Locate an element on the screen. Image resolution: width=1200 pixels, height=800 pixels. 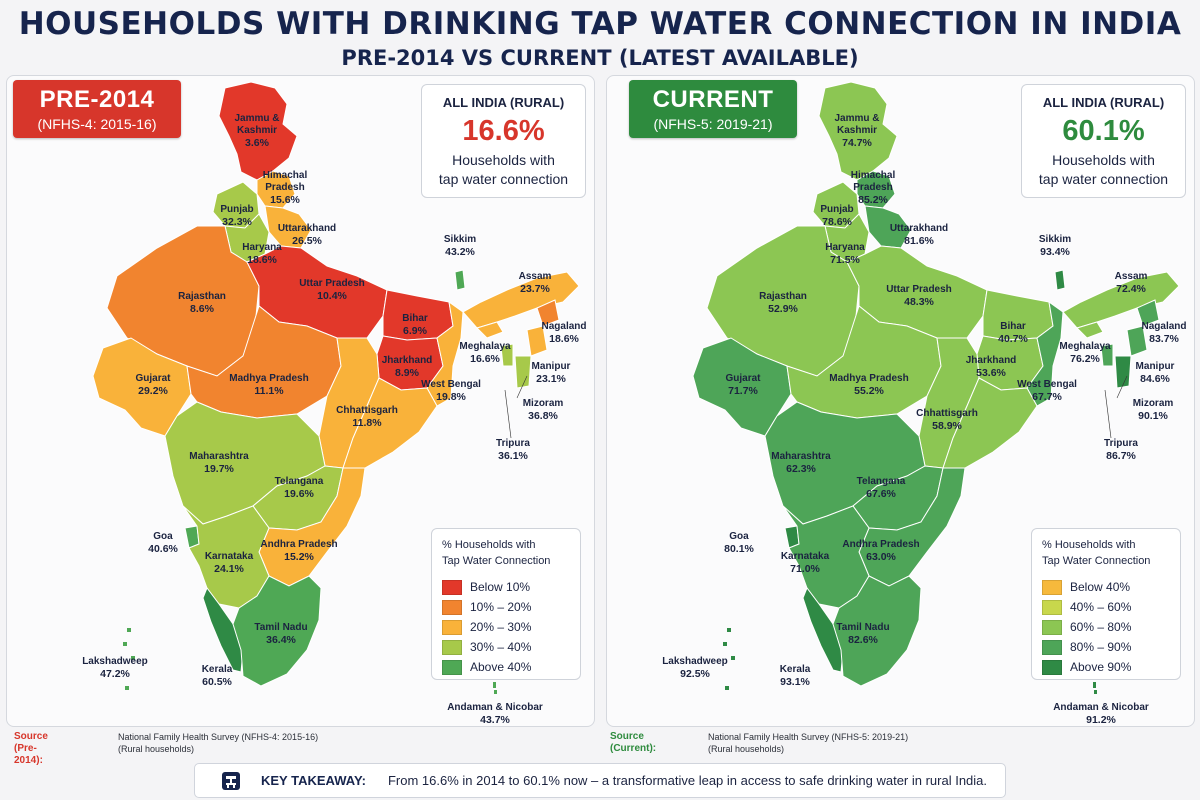
label-andhra-pradesh: Andhra Pradesh 15.2% is located at coordinates (299, 551).